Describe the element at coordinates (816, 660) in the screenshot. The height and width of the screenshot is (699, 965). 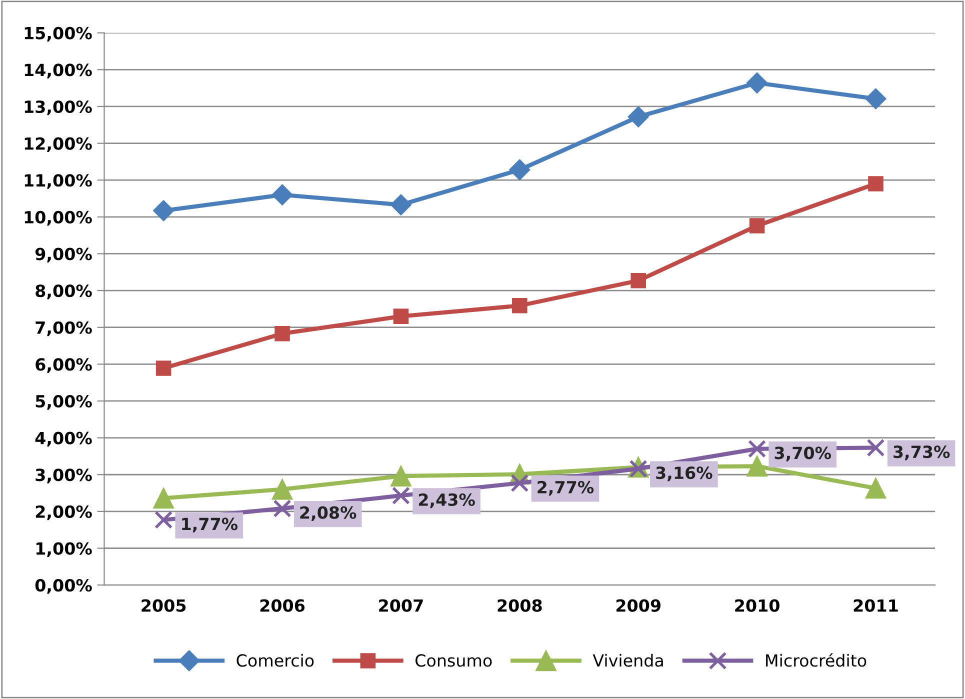
I see `legend-label: Microcrédito` at that location.